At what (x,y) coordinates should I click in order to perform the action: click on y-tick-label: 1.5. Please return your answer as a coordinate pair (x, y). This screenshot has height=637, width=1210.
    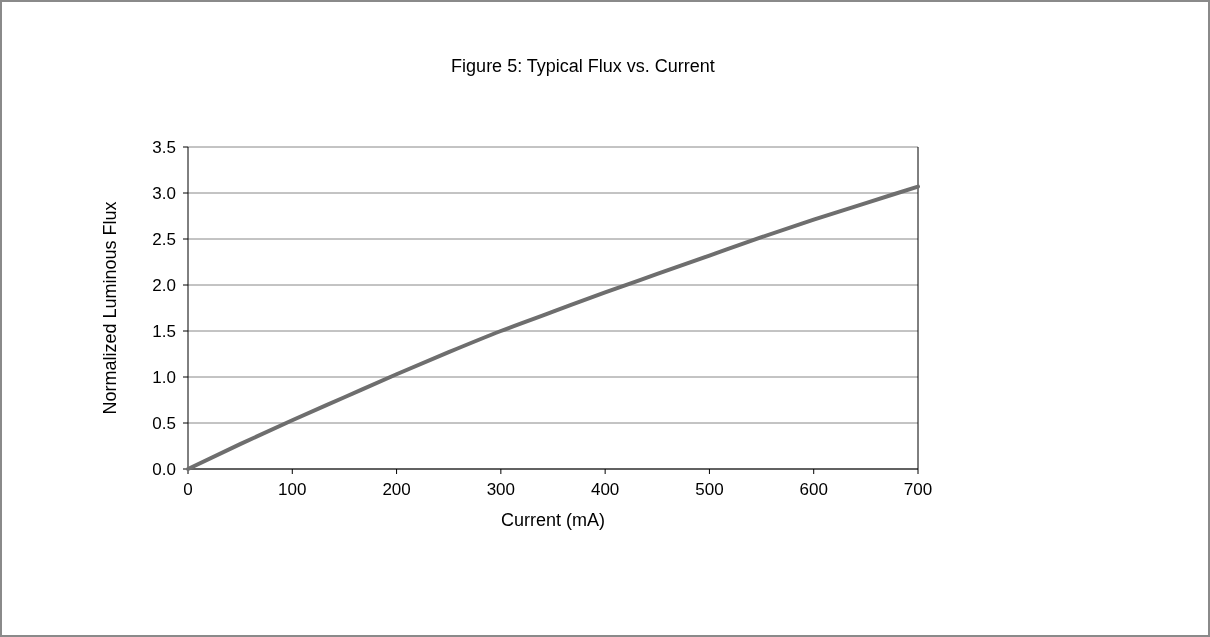
    Looking at the image, I should click on (164, 331).